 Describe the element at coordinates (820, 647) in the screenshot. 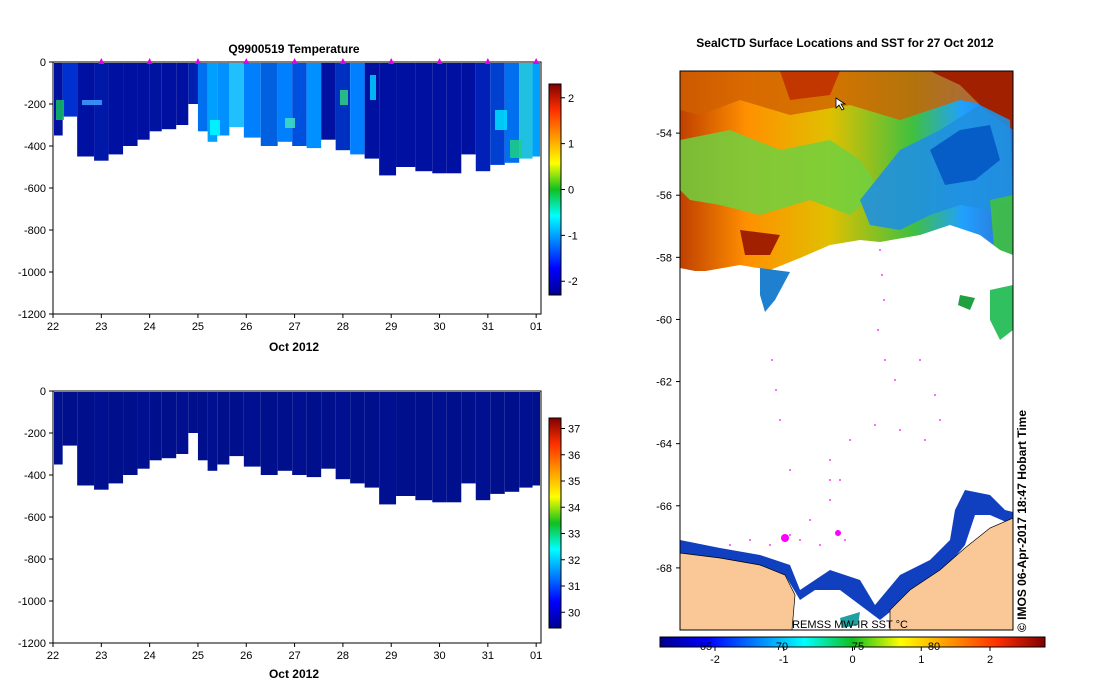

I see `sst-colorbar-overlay-ticks: 65 70 75 80` at that location.